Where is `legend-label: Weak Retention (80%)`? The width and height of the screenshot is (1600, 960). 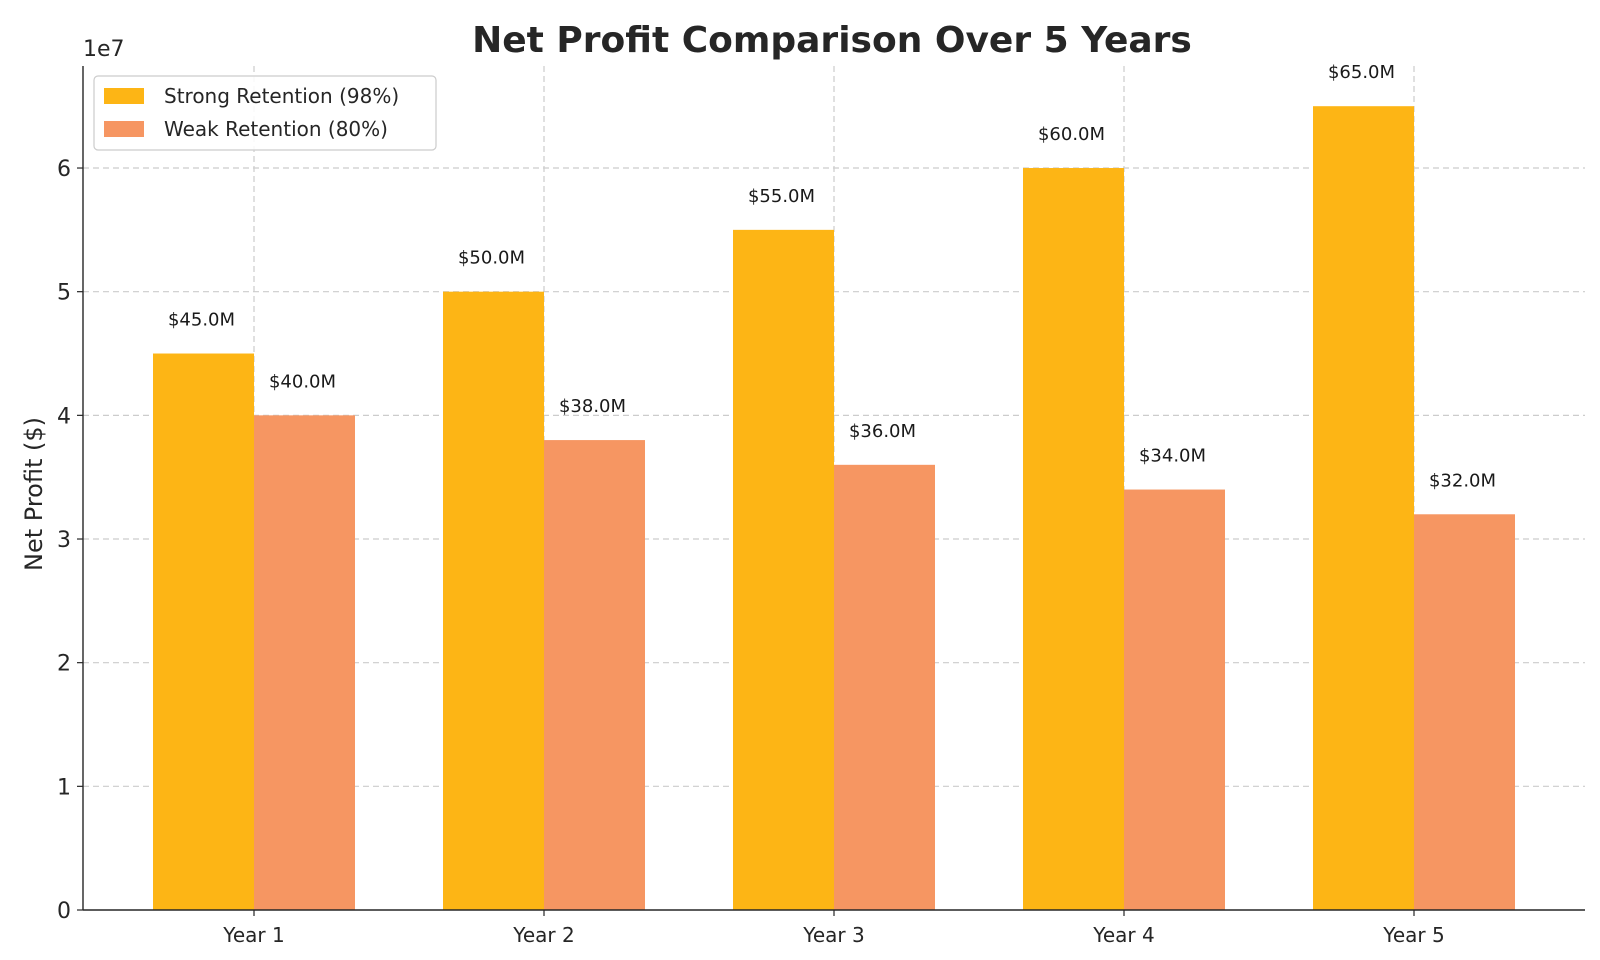 legend-label: Weak Retention (80%) is located at coordinates (276, 129).